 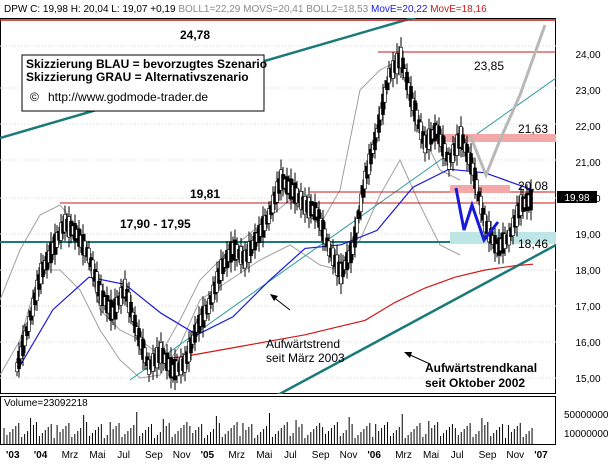 What do you see at coordinates (587, 127) in the screenshot?
I see `y-tick-label: 22,00` at bounding box center [587, 127].